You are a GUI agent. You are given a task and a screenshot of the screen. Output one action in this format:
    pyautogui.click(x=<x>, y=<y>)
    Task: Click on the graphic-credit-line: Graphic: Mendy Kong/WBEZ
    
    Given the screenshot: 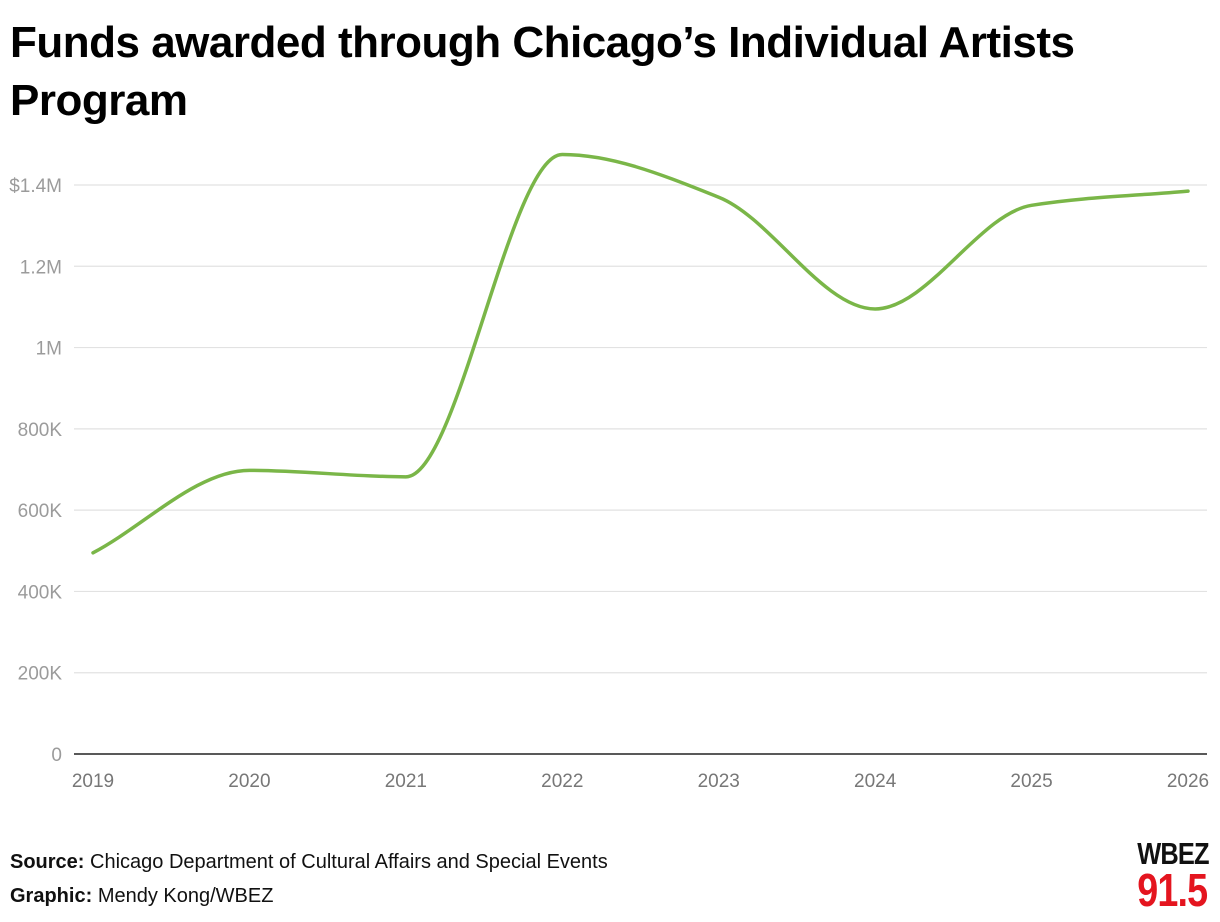 What is the action you would take?
    pyautogui.click(x=141, y=896)
    